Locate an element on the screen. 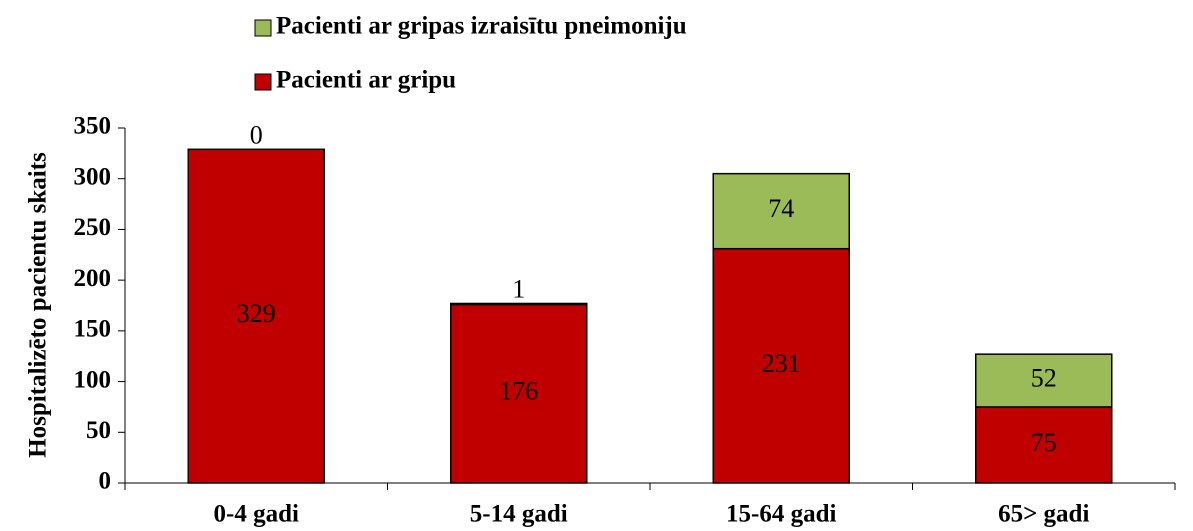 The height and width of the screenshot is (531, 1193). y-tick-label: 300 is located at coordinates (93, 176).